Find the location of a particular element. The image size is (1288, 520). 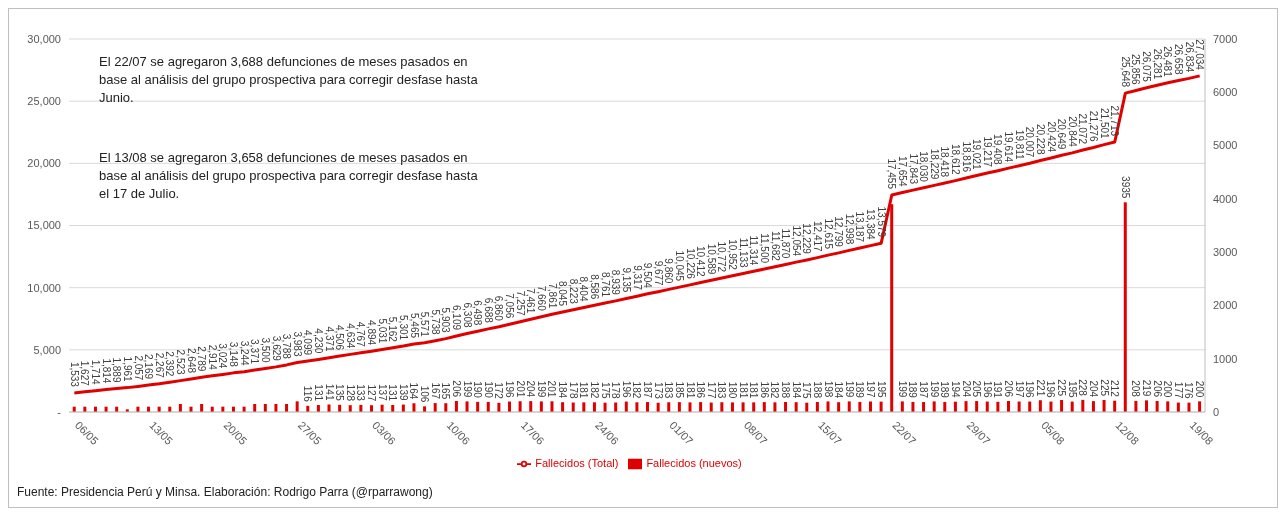

data-label: 225 is located at coordinates (1104, 388).